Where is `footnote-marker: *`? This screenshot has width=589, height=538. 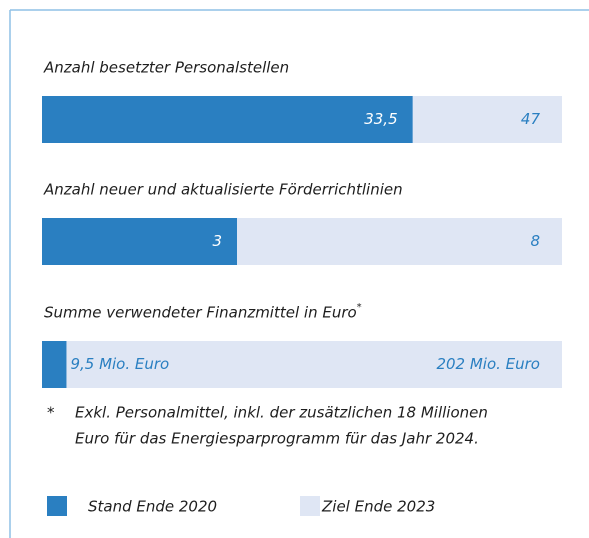
footnote-marker: * is located at coordinates (51, 413).